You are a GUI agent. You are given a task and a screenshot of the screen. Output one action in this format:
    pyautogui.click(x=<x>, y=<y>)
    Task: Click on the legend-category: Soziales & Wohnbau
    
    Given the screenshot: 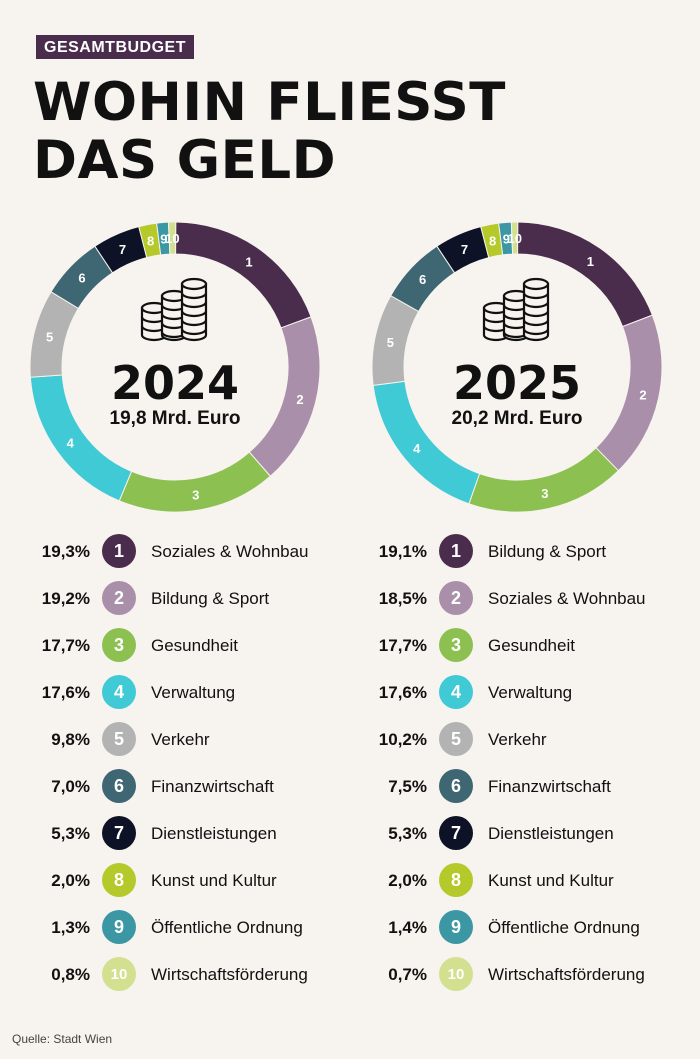 What is the action you would take?
    pyautogui.click(x=230, y=551)
    